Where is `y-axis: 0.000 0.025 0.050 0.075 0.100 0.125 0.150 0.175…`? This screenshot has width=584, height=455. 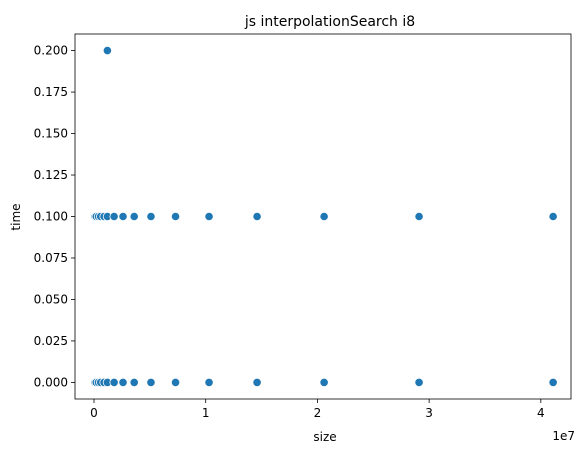 y-axis: 0.000 0.025 0.050 0.075 0.100 0.125 0.150 0.175… is located at coordinates (54, 216).